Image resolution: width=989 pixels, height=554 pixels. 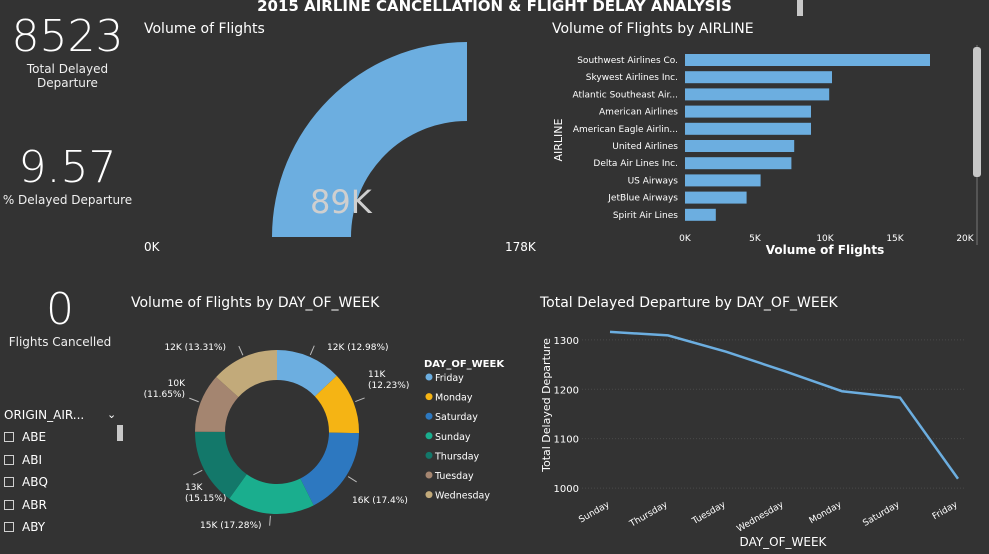 I want to click on cancelled-value: 0, so click(x=60, y=309).